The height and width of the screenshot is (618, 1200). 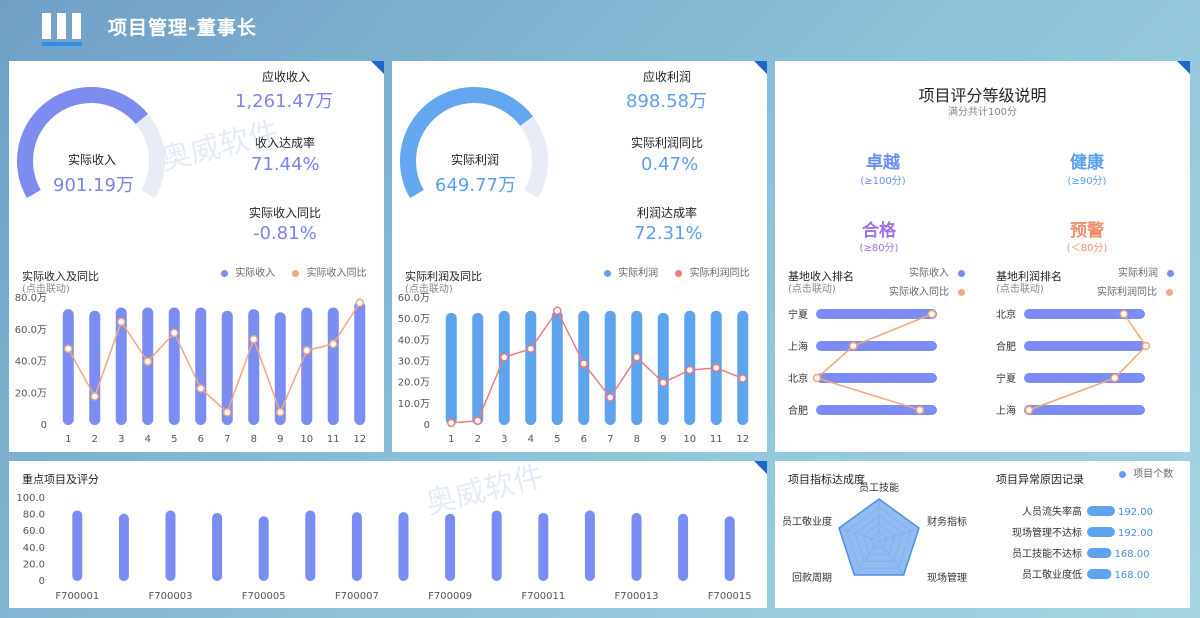 What do you see at coordinates (34, 515) in the screenshot?
I see `y-tick-label: 80.0` at bounding box center [34, 515].